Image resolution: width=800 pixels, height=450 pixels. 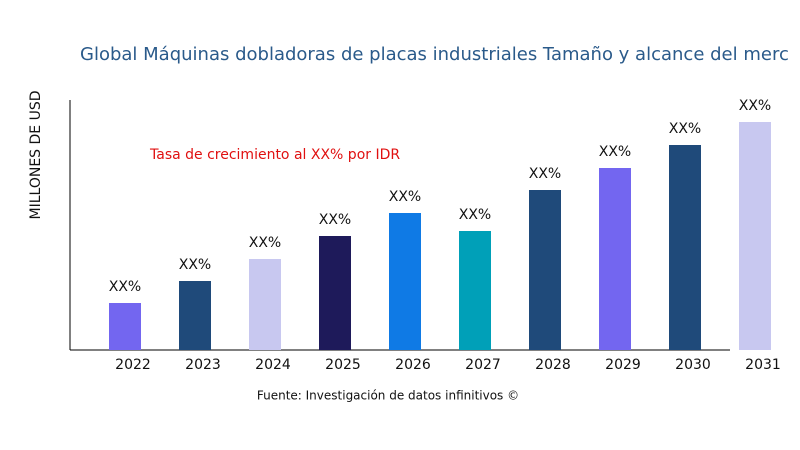 I want to click on x-tick-label: 2030, so click(x=693, y=365).